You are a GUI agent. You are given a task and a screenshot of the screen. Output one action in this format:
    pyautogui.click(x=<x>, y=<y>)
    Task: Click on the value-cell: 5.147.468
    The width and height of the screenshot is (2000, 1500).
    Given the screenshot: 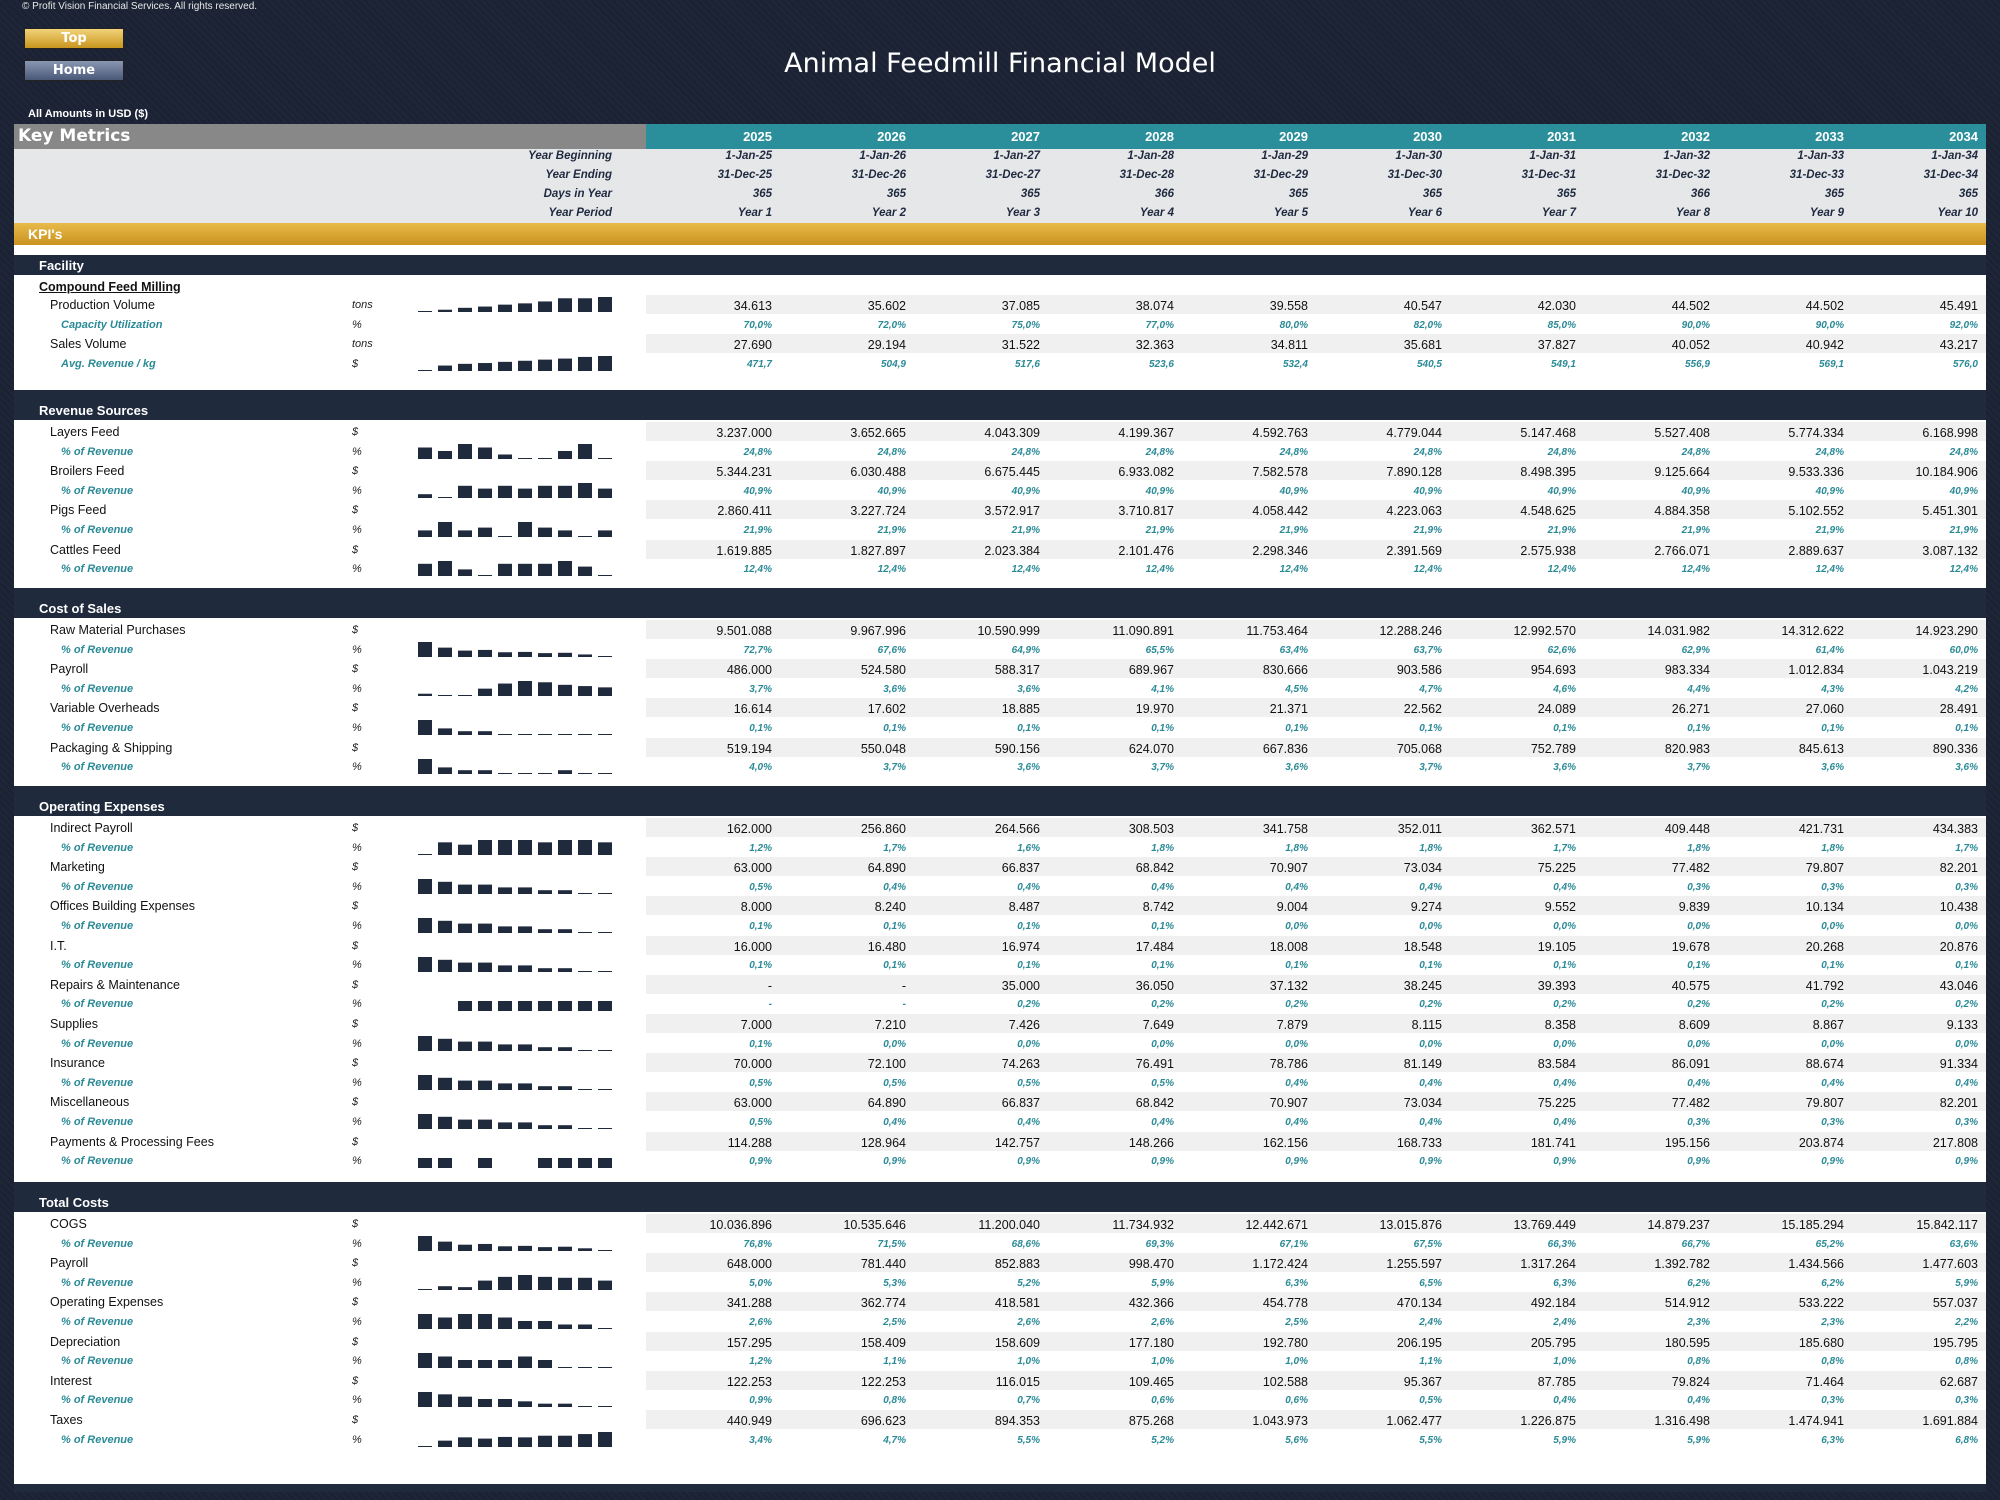 What is the action you would take?
    pyautogui.click(x=1548, y=433)
    